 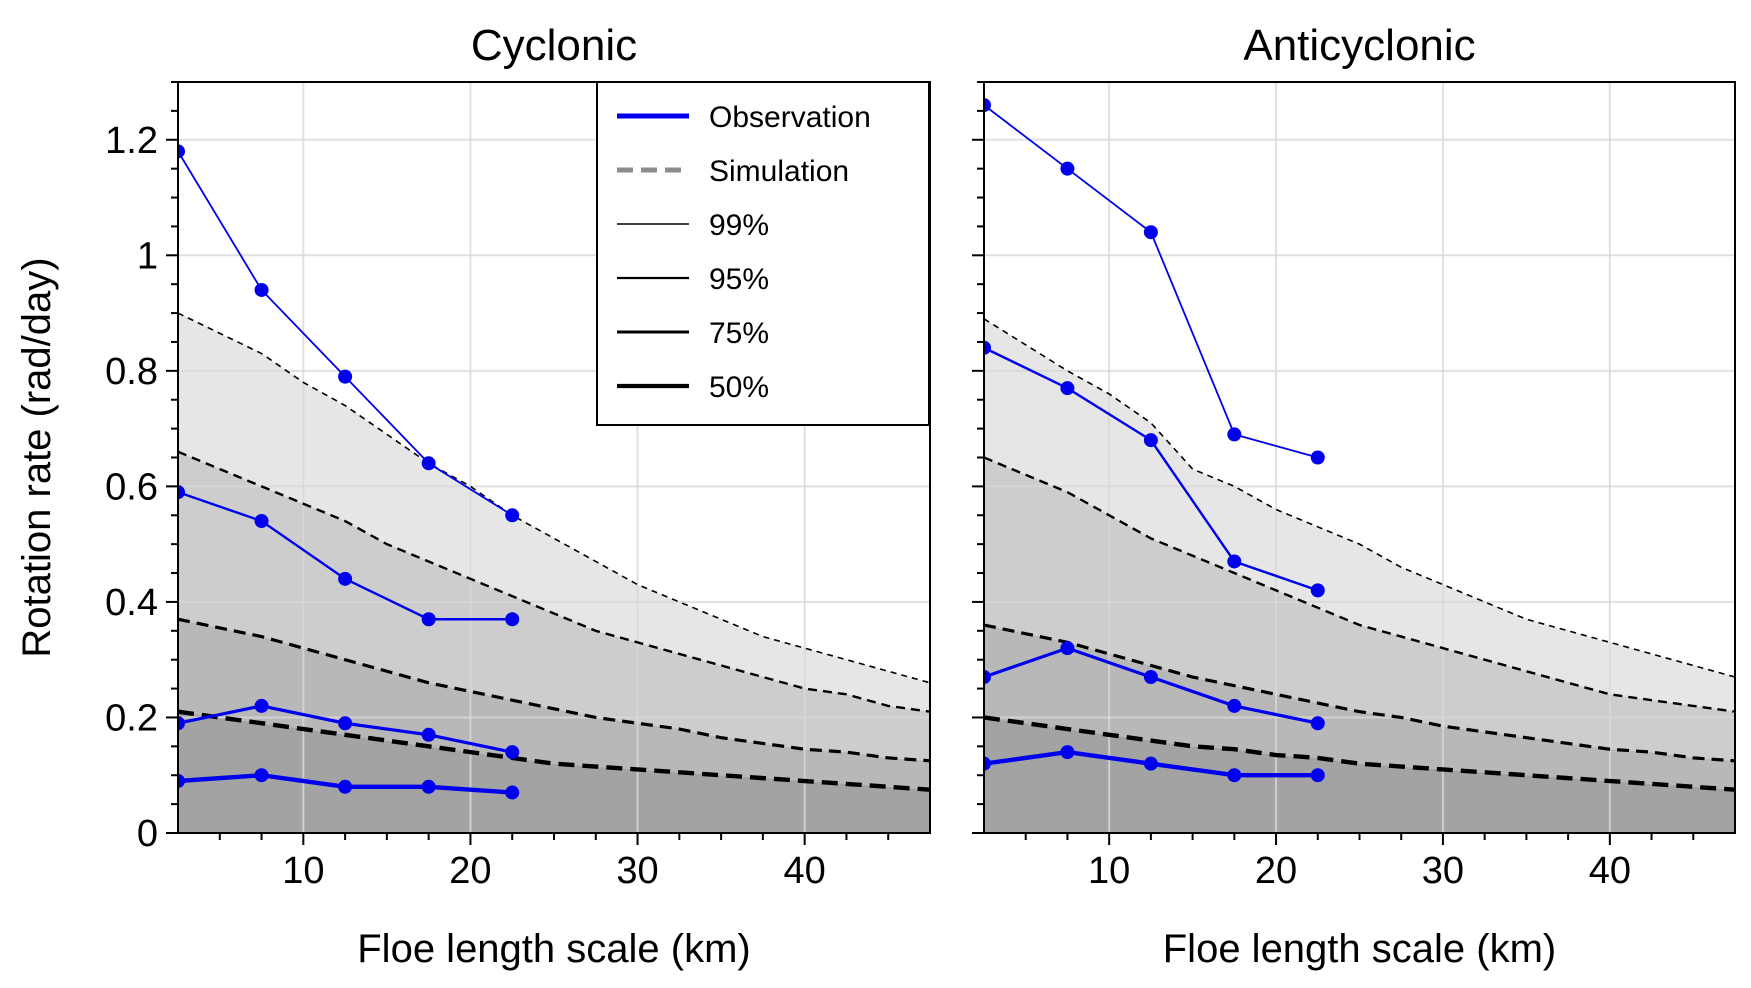 I want to click on y-tick-label: 0.4, so click(x=131, y=603).